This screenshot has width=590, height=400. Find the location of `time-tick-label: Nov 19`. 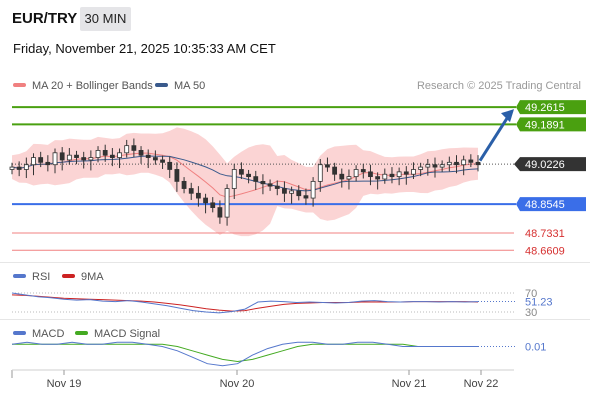

time-tick-label: Nov 19 is located at coordinates (64, 384).